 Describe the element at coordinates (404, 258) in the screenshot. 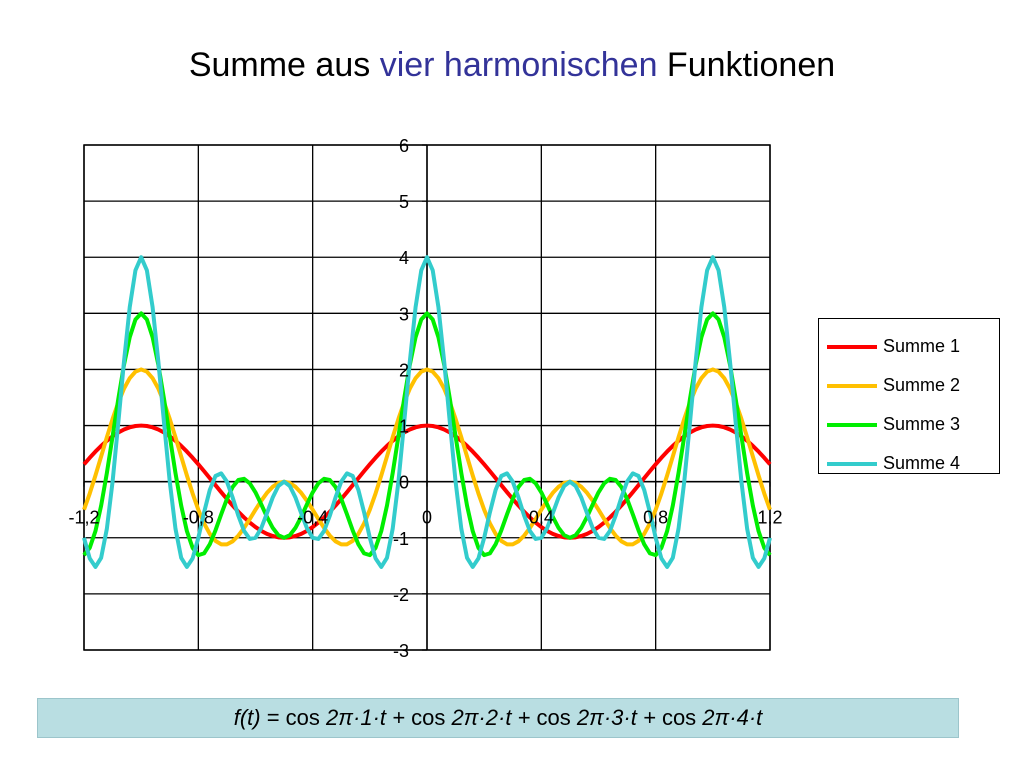

I see `y-tick-label-7: 4` at that location.